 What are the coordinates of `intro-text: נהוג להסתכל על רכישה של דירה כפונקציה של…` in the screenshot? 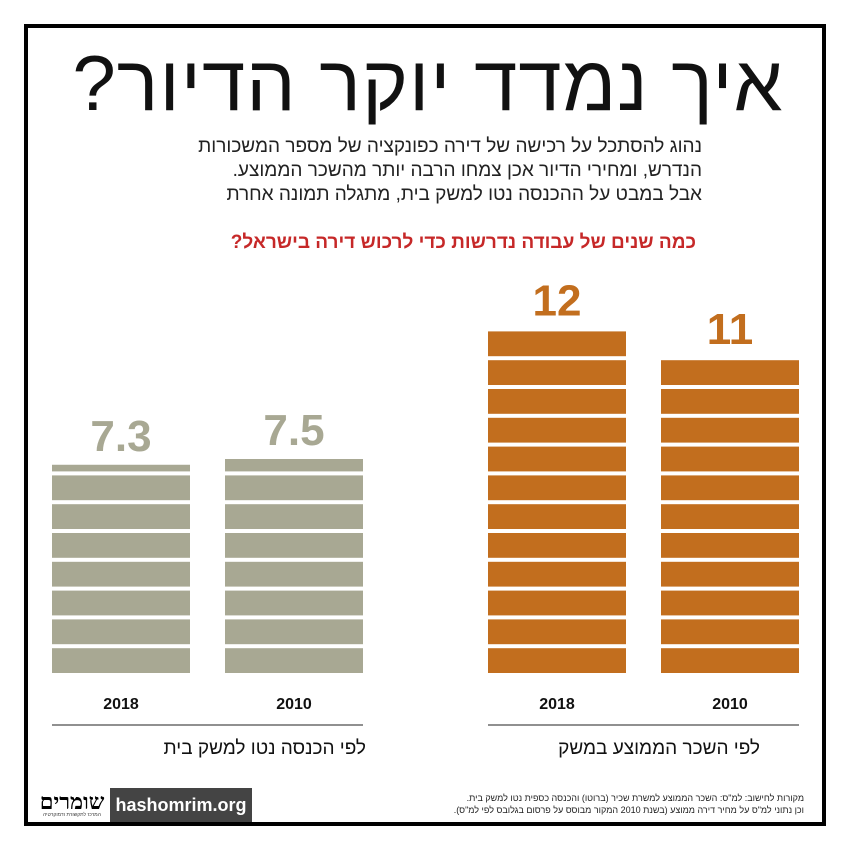 It's located at (426, 171).